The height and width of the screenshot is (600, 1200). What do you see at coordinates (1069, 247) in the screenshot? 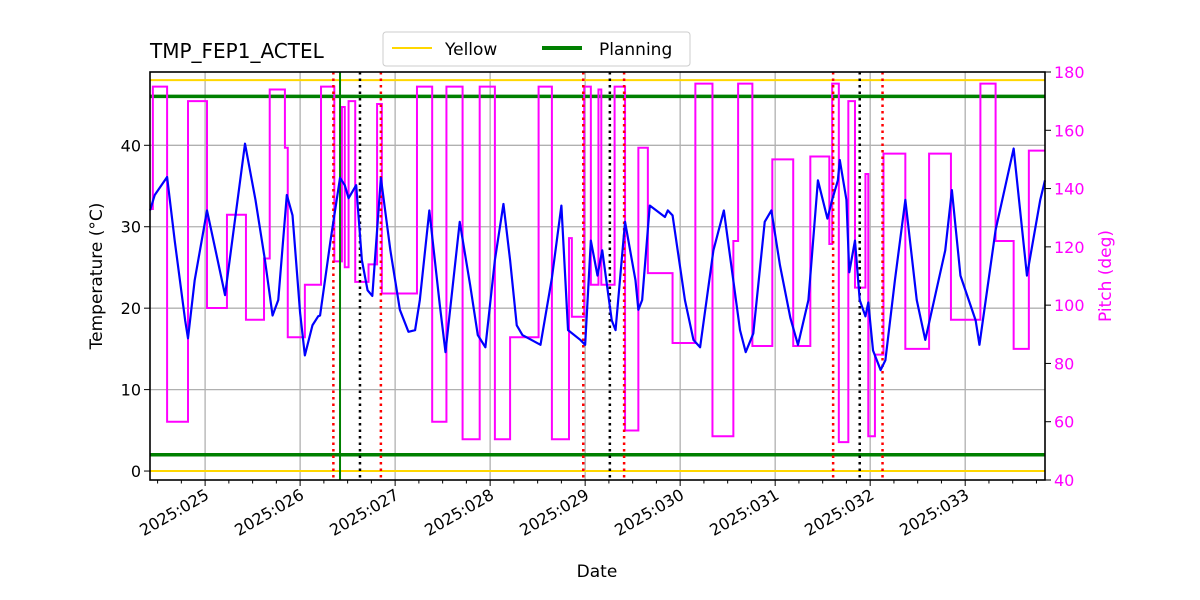
I see `y2-tick-label: 120` at bounding box center [1069, 247].